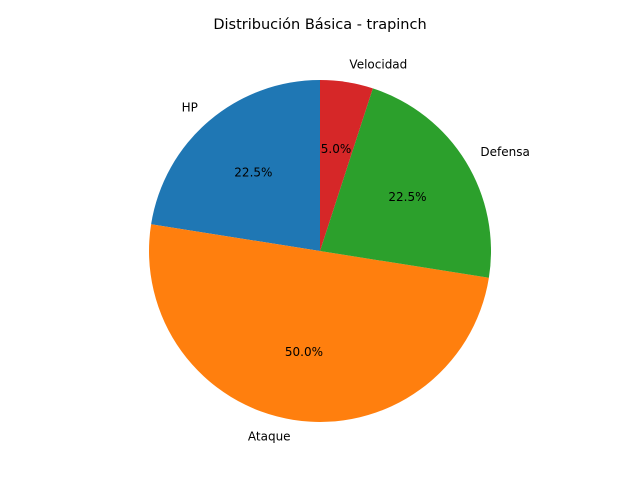 This screenshot has height=480, width=640. I want to click on pie-label-defensa: Defensa, so click(504, 152).